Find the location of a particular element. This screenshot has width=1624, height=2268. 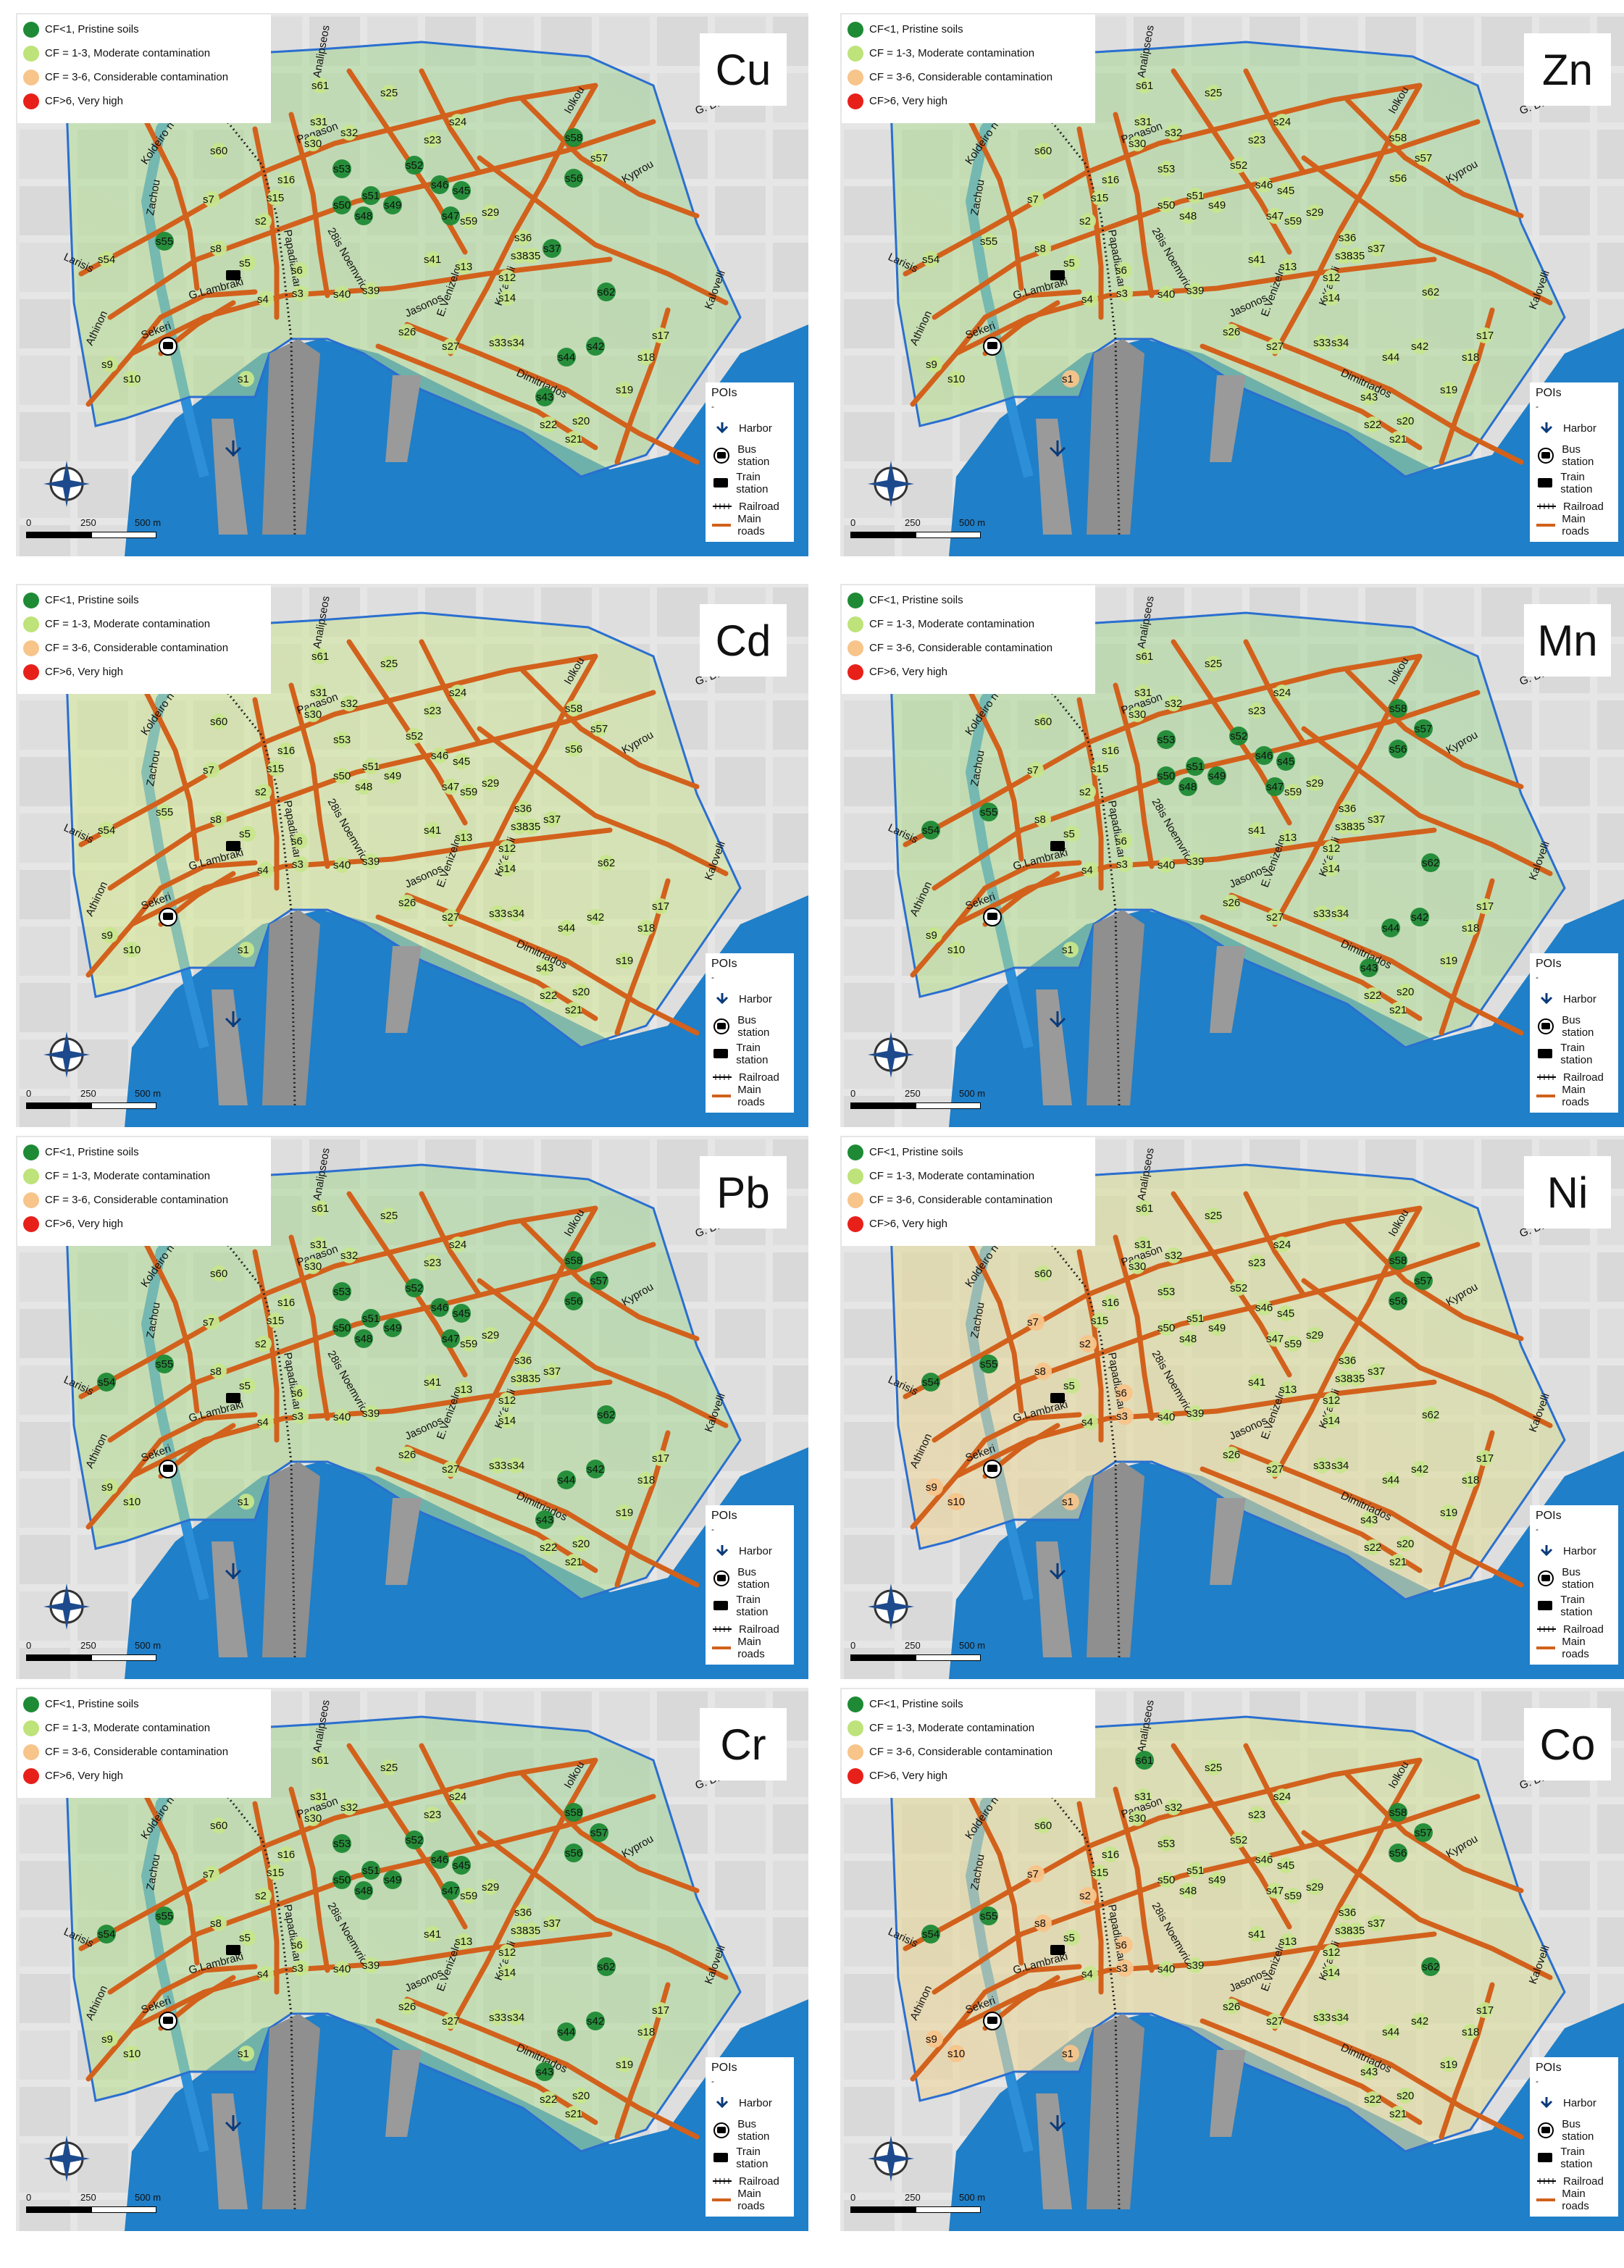

sample-site-label: s40 is located at coordinates (1166, 1417).